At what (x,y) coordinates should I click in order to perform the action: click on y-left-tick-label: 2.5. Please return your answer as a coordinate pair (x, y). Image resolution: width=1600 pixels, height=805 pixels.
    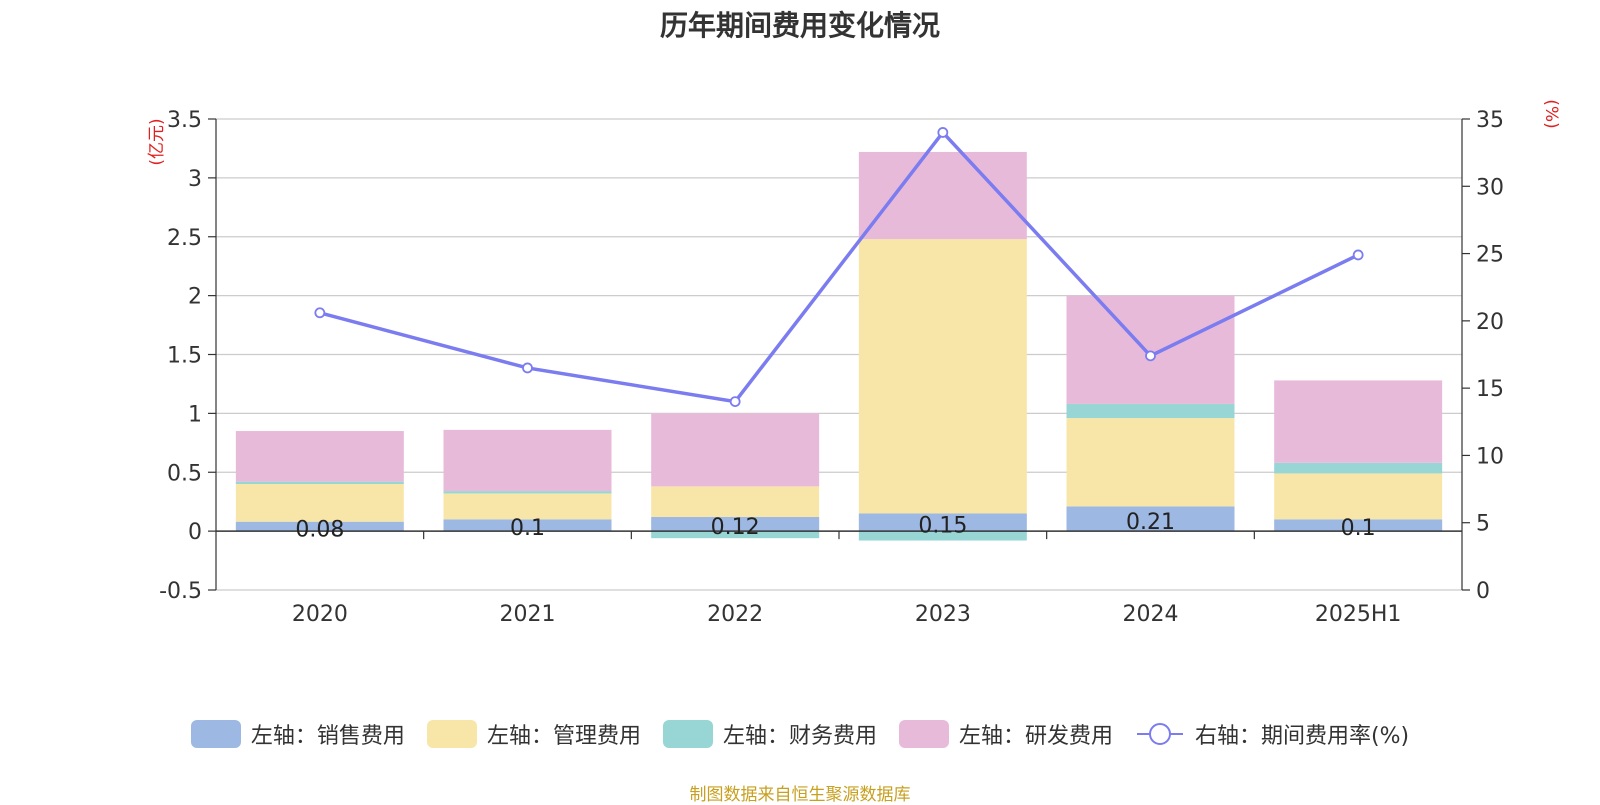
    Looking at the image, I should click on (184, 238).